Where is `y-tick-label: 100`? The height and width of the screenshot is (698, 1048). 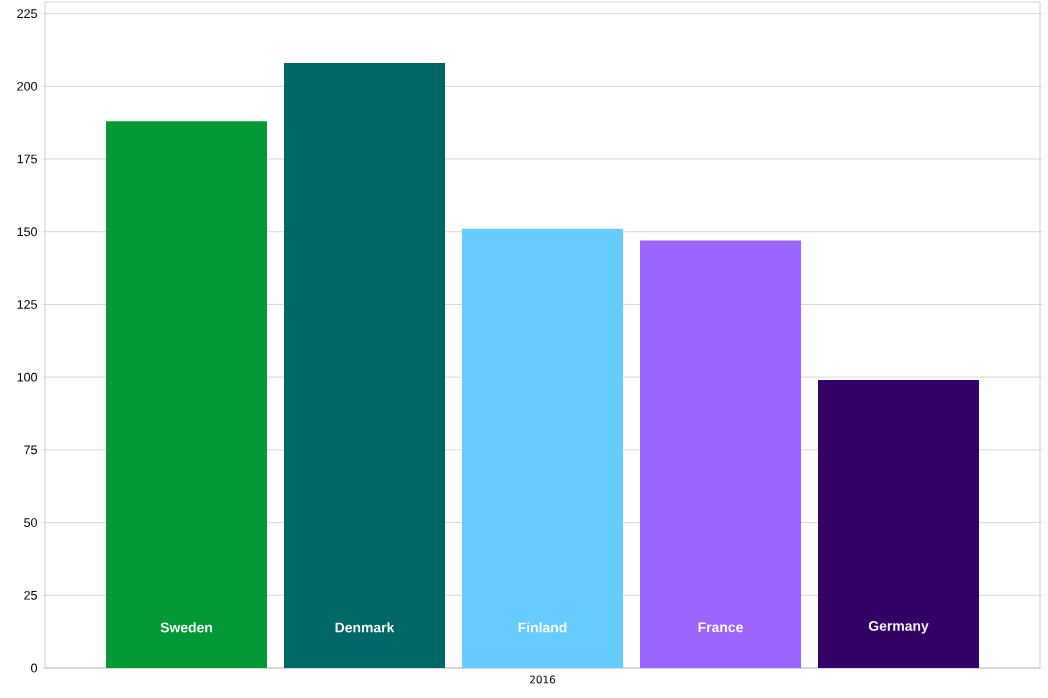
y-tick-label: 100 is located at coordinates (27, 377).